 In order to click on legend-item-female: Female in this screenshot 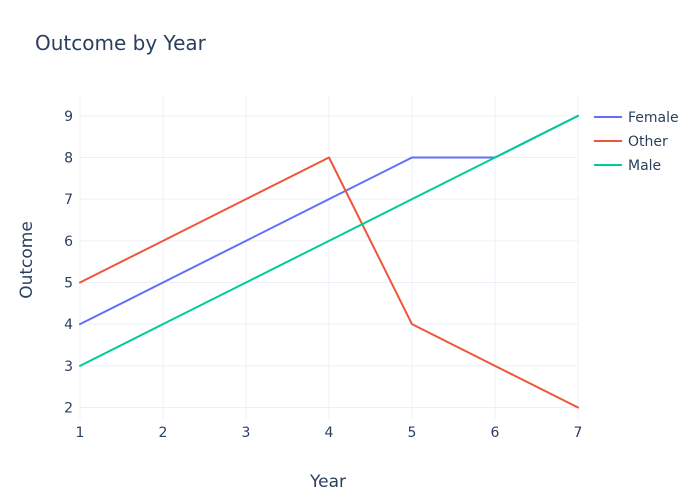, I will do `click(636, 118)`.